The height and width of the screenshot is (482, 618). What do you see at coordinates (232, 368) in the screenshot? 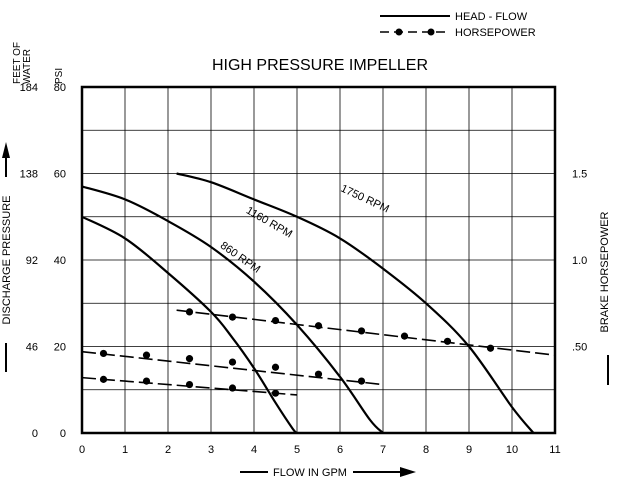
I see `horsepower-line` at bounding box center [232, 368].